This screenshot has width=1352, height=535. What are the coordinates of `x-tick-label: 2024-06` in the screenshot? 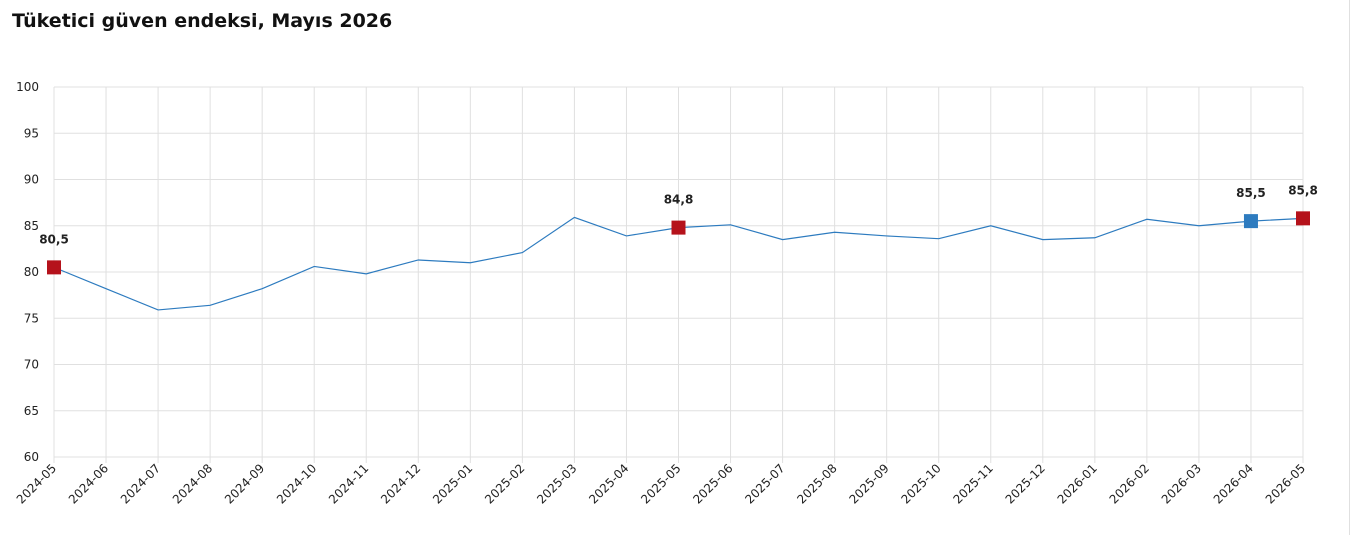 It's located at (88, 483).